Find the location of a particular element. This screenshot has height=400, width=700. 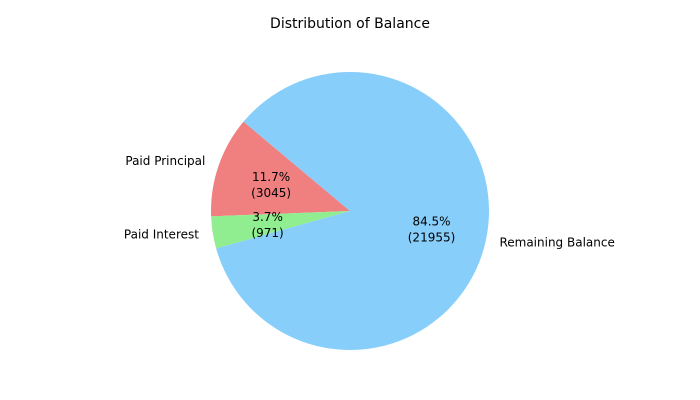

percent-label-paid-interest: 3.7% (971) is located at coordinates (267, 225).